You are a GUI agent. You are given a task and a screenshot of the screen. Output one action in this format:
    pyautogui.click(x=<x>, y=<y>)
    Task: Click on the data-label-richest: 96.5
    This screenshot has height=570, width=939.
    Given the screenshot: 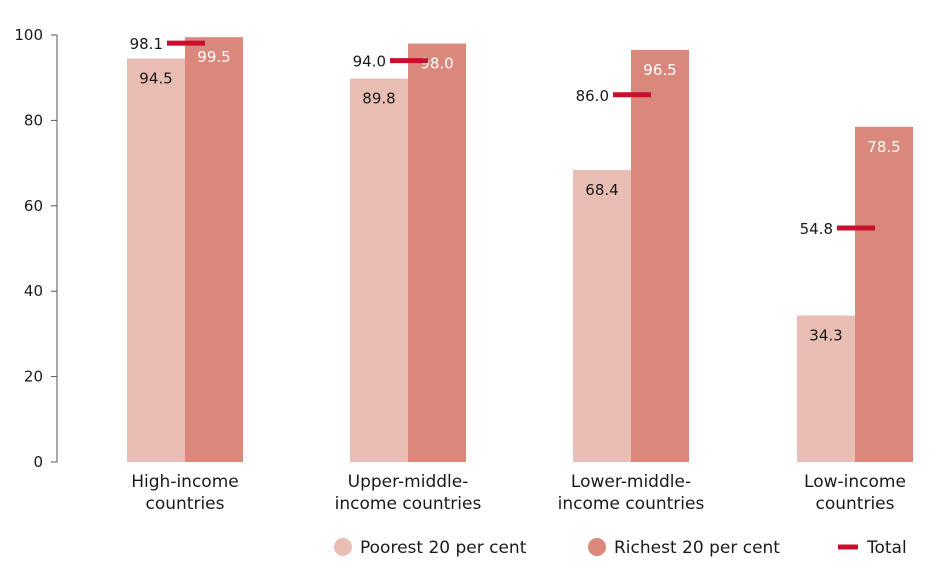 What is the action you would take?
    pyautogui.click(x=659, y=70)
    